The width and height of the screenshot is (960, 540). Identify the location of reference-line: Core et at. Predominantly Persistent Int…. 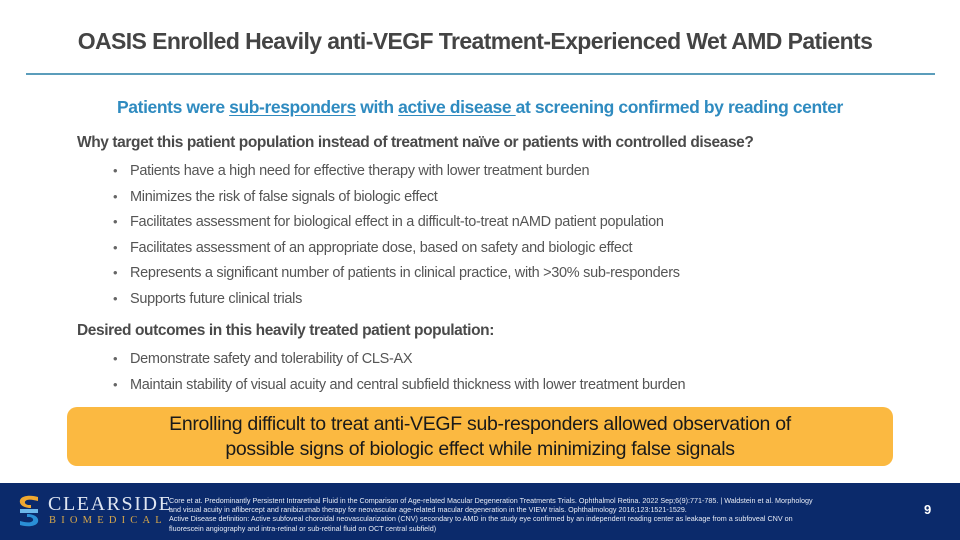
(491, 500).